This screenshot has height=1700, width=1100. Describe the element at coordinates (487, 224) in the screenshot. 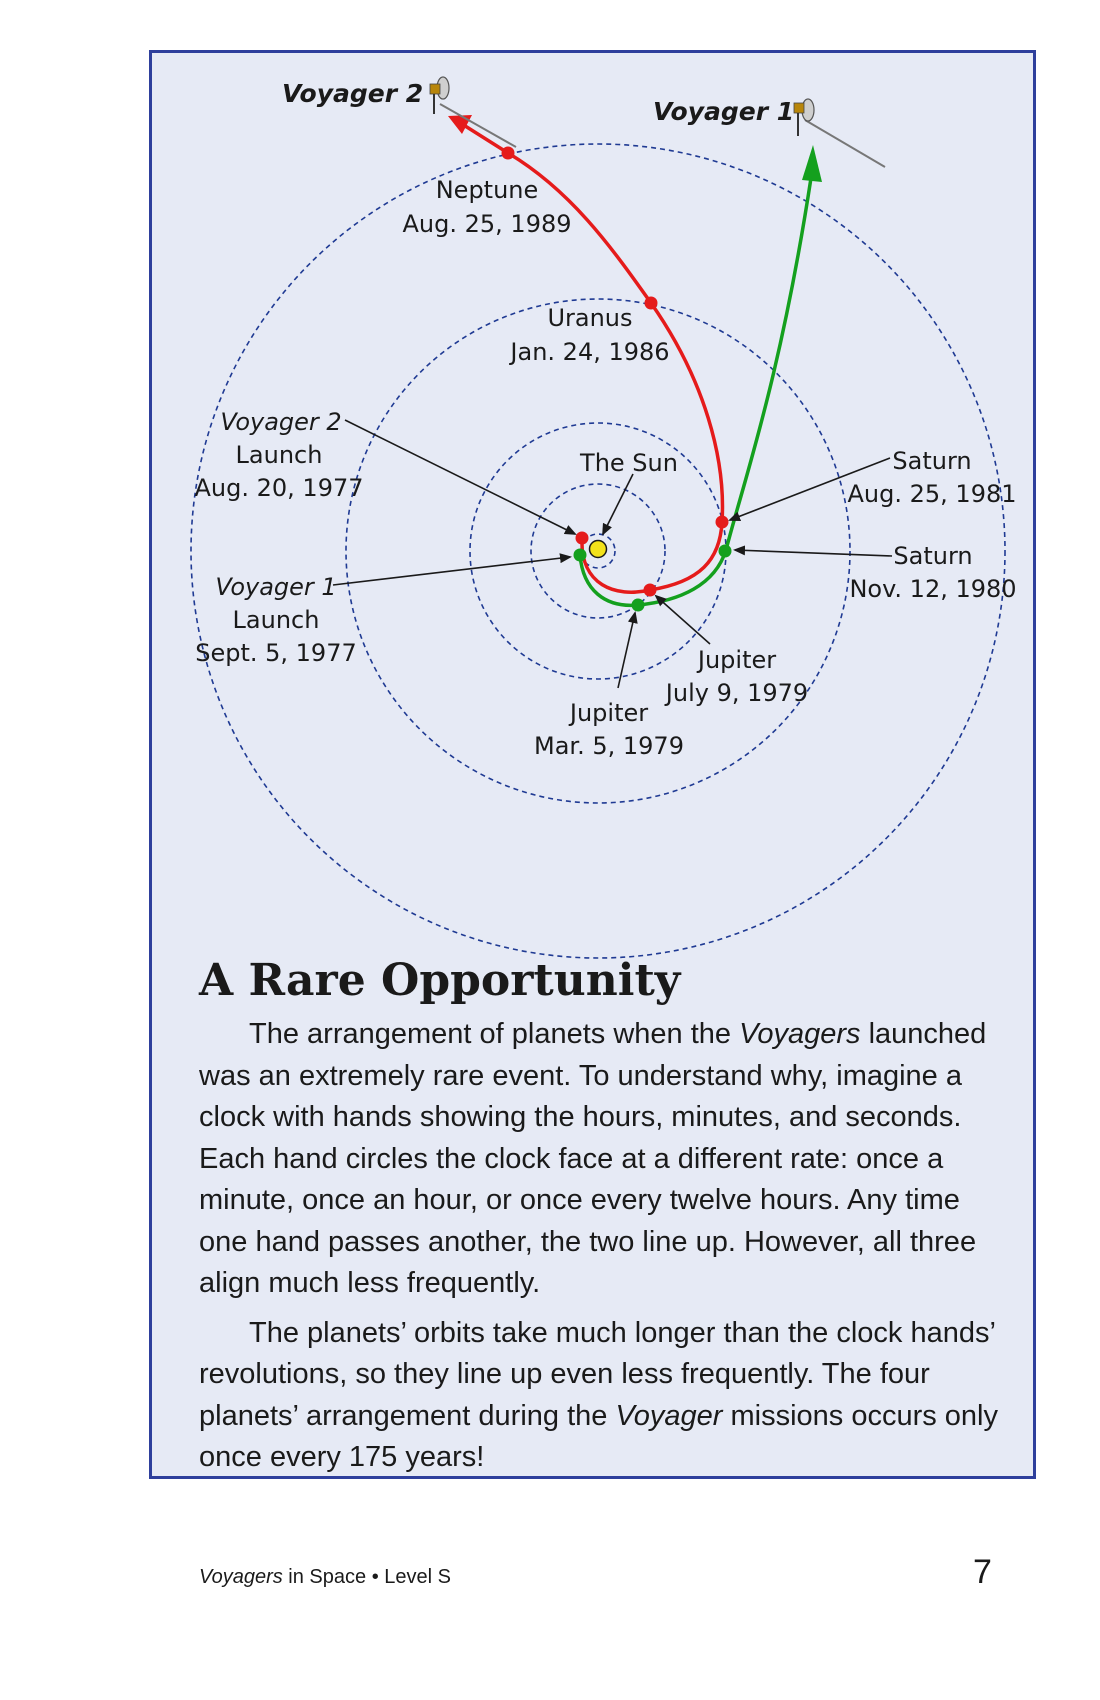

I see `neptune-date: Aug. 25, 1989` at that location.